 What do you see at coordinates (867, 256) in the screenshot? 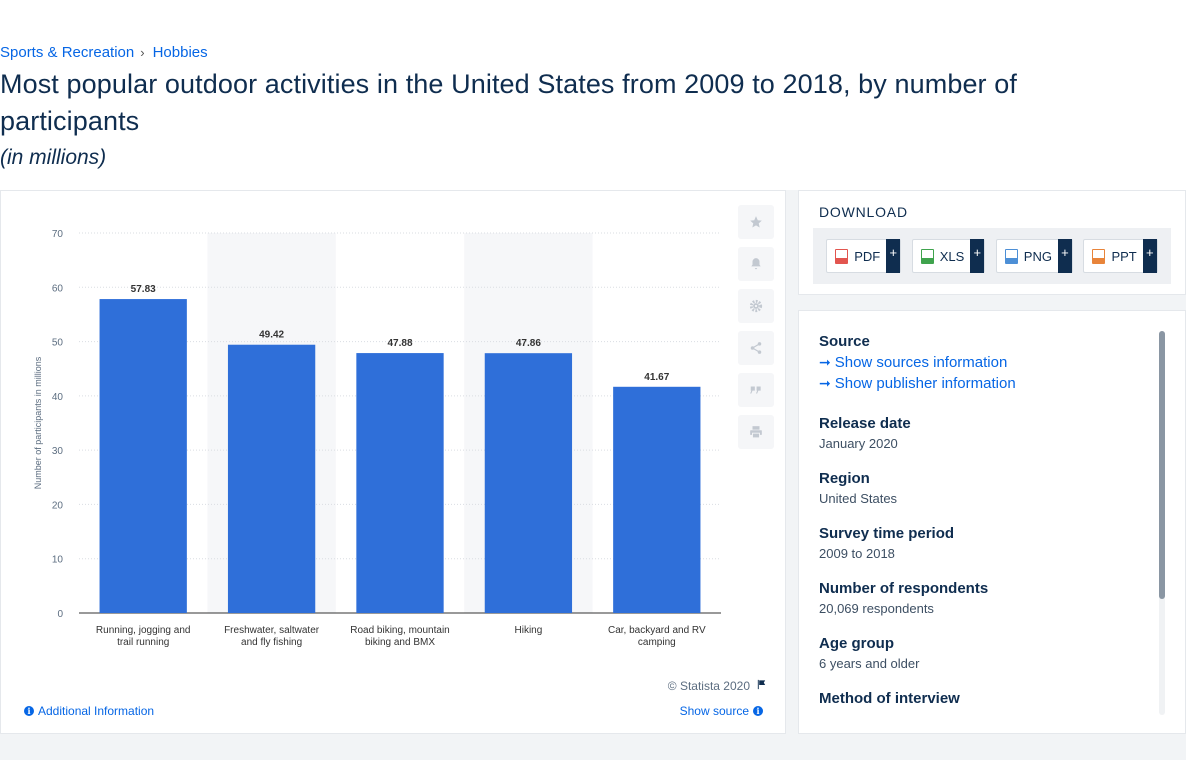
I see `download-pdf-label: PDF` at bounding box center [867, 256].